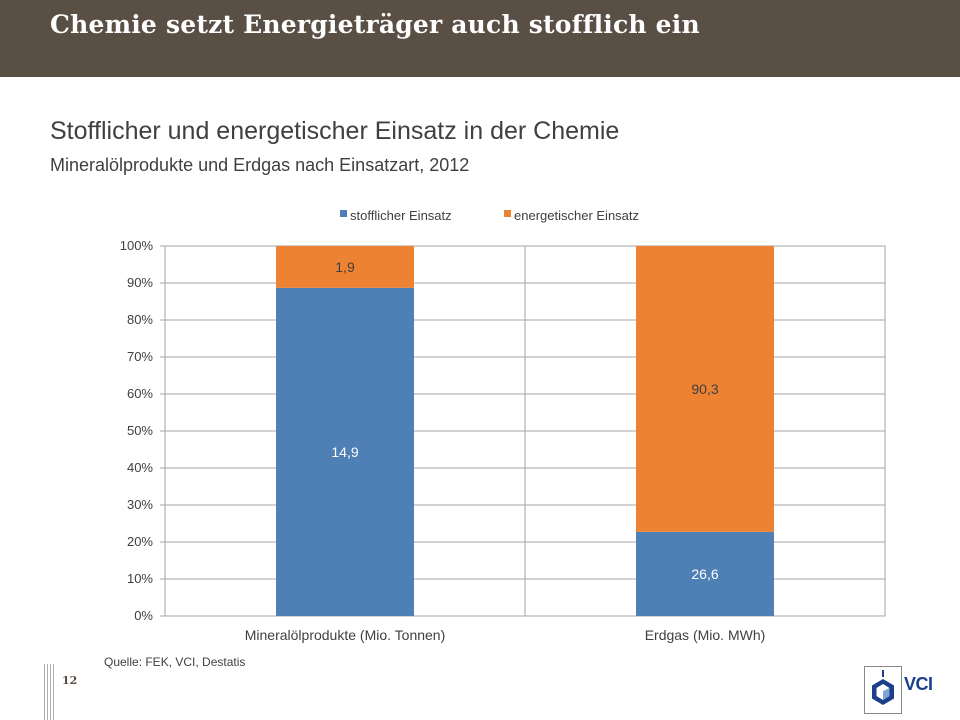 The height and width of the screenshot is (720, 960). I want to click on y-tick-label: 10%, so click(140, 578).